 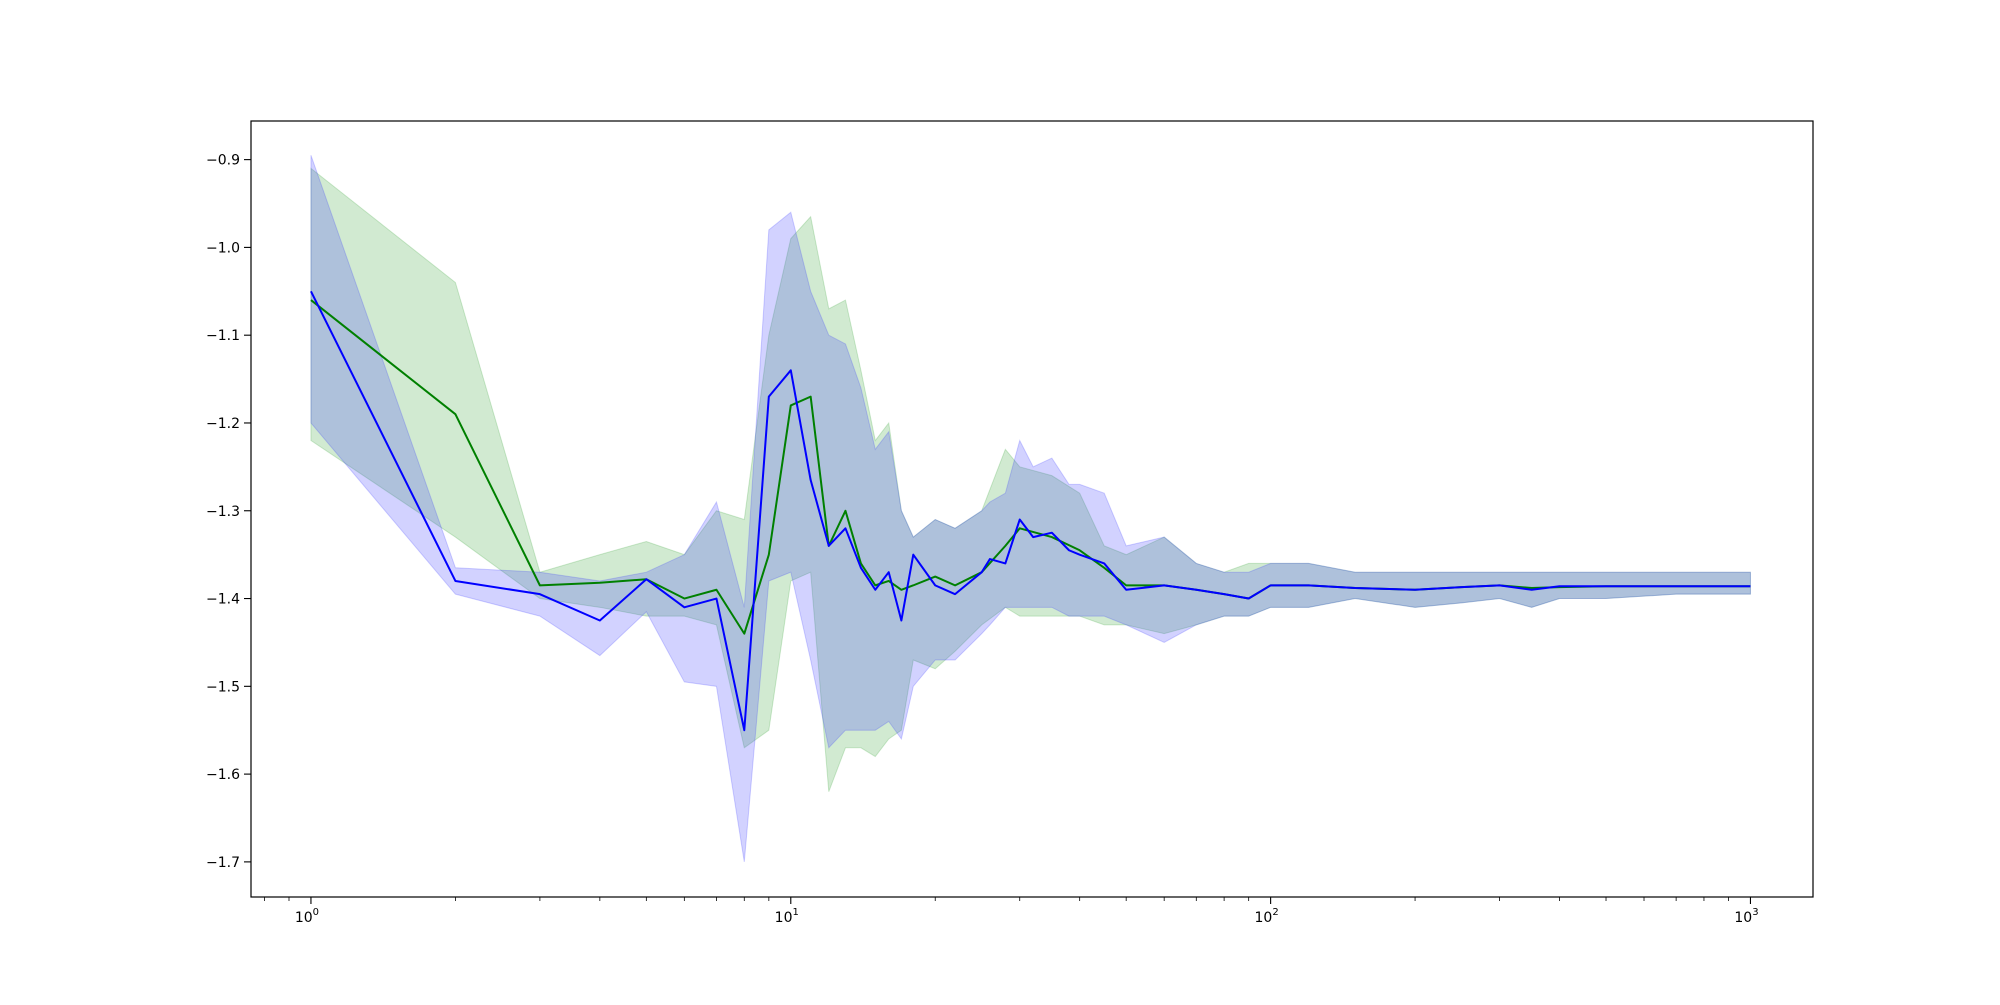 What do you see at coordinates (307, 916) in the screenshot?
I see `x-tick-label: 10⁰` at bounding box center [307, 916].